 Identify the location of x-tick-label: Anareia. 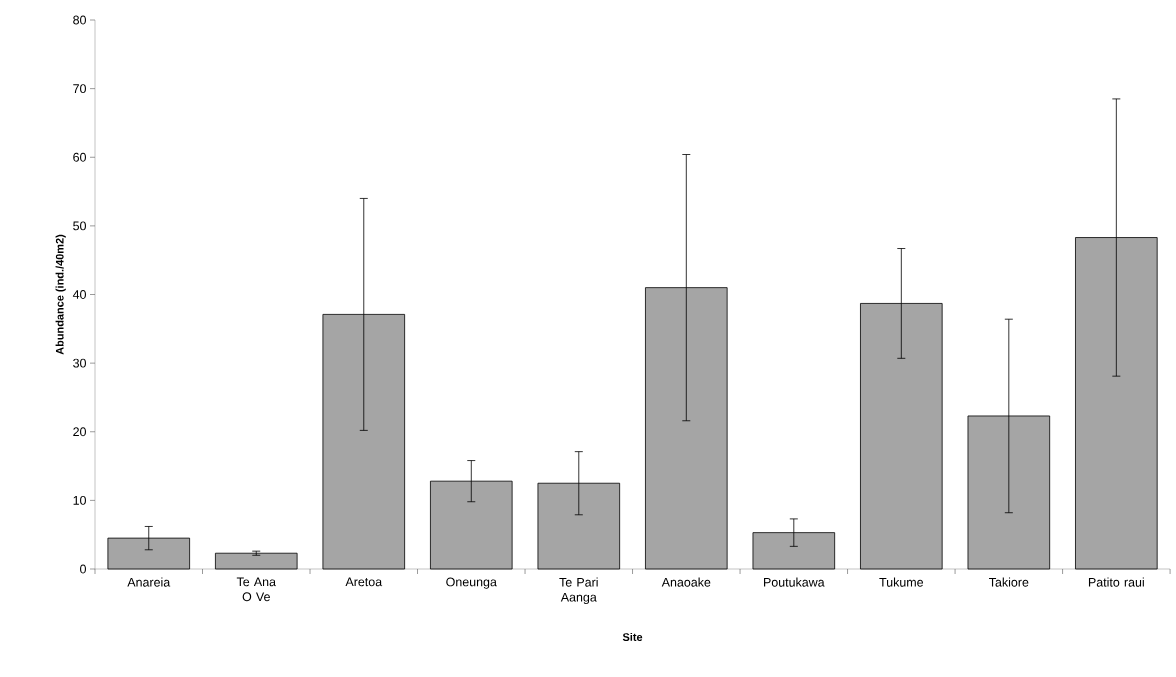
(149, 582).